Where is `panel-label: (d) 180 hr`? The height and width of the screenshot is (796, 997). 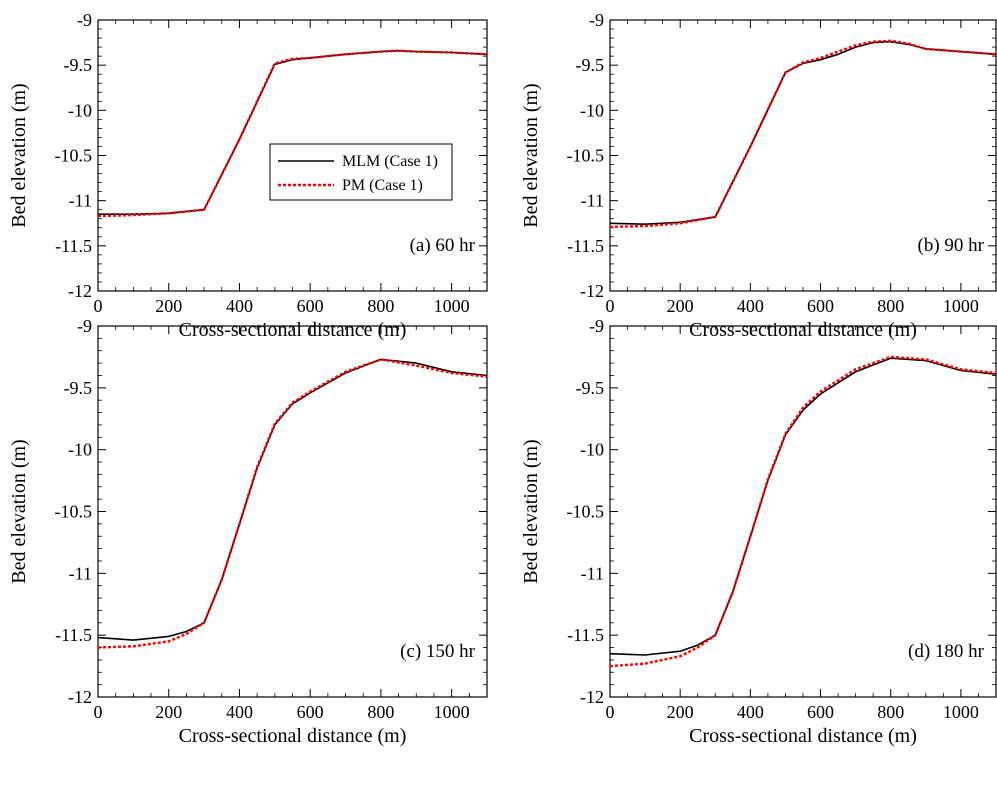
panel-label: (d) 180 hr is located at coordinates (946, 651).